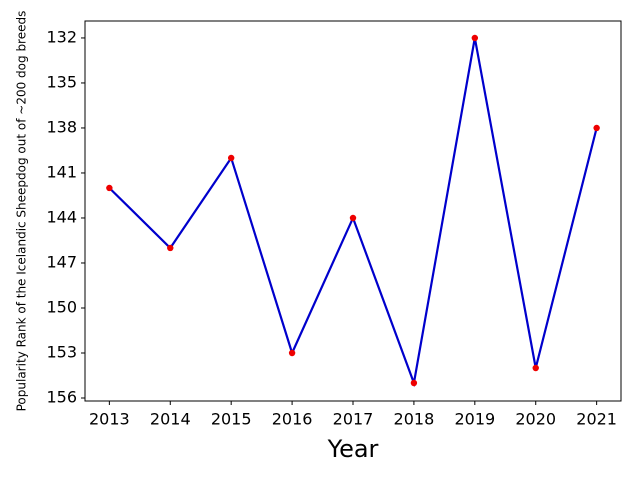 The image size is (640, 480). I want to click on x-tick-label: 2018, so click(414, 419).